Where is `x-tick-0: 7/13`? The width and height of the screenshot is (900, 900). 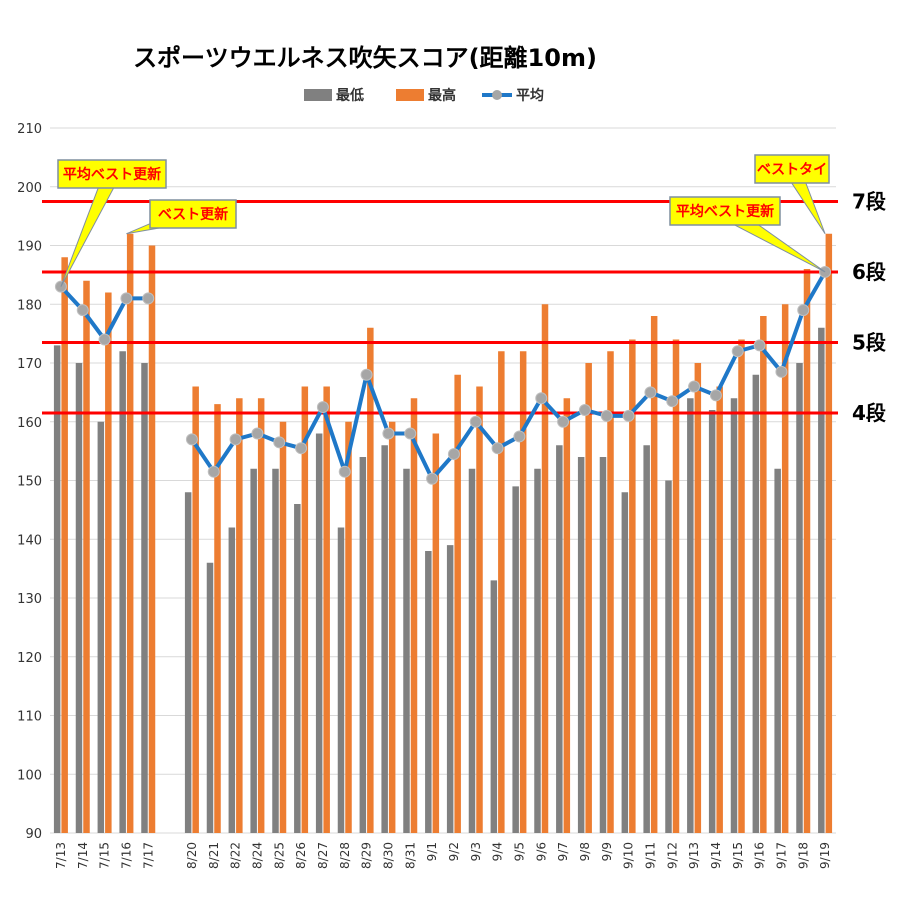 x-tick-0: 7/13 is located at coordinates (61, 855).